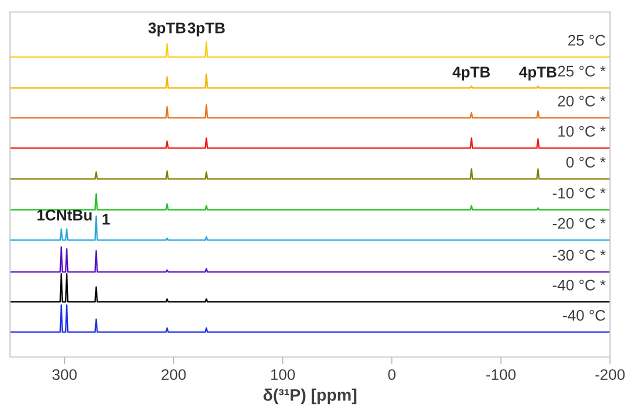 The image size is (638, 414). What do you see at coordinates (64, 374) in the screenshot?
I see `x-tick-label: 300` at bounding box center [64, 374].